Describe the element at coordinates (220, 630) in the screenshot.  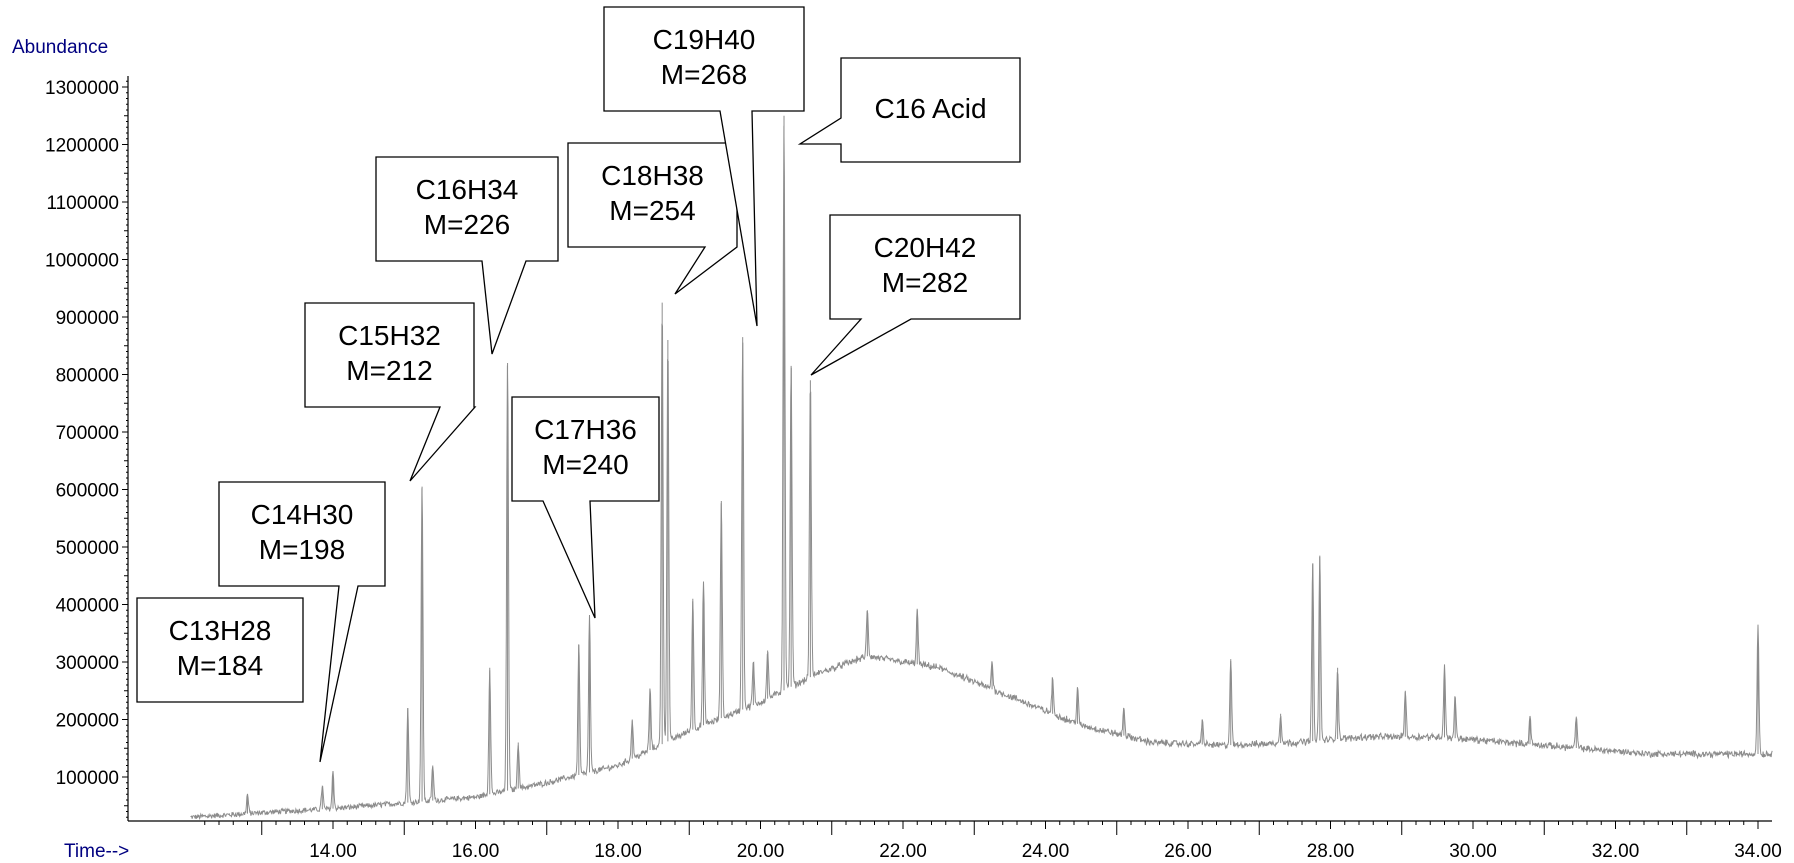
I see `callout-formula: C13H28` at that location.